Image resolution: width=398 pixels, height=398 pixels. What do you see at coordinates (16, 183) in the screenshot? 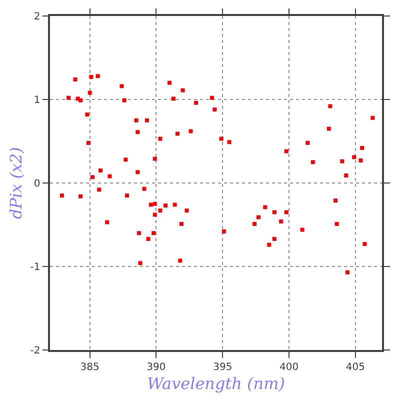
I see `y-axis-title: dPix (x2)` at bounding box center [16, 183].